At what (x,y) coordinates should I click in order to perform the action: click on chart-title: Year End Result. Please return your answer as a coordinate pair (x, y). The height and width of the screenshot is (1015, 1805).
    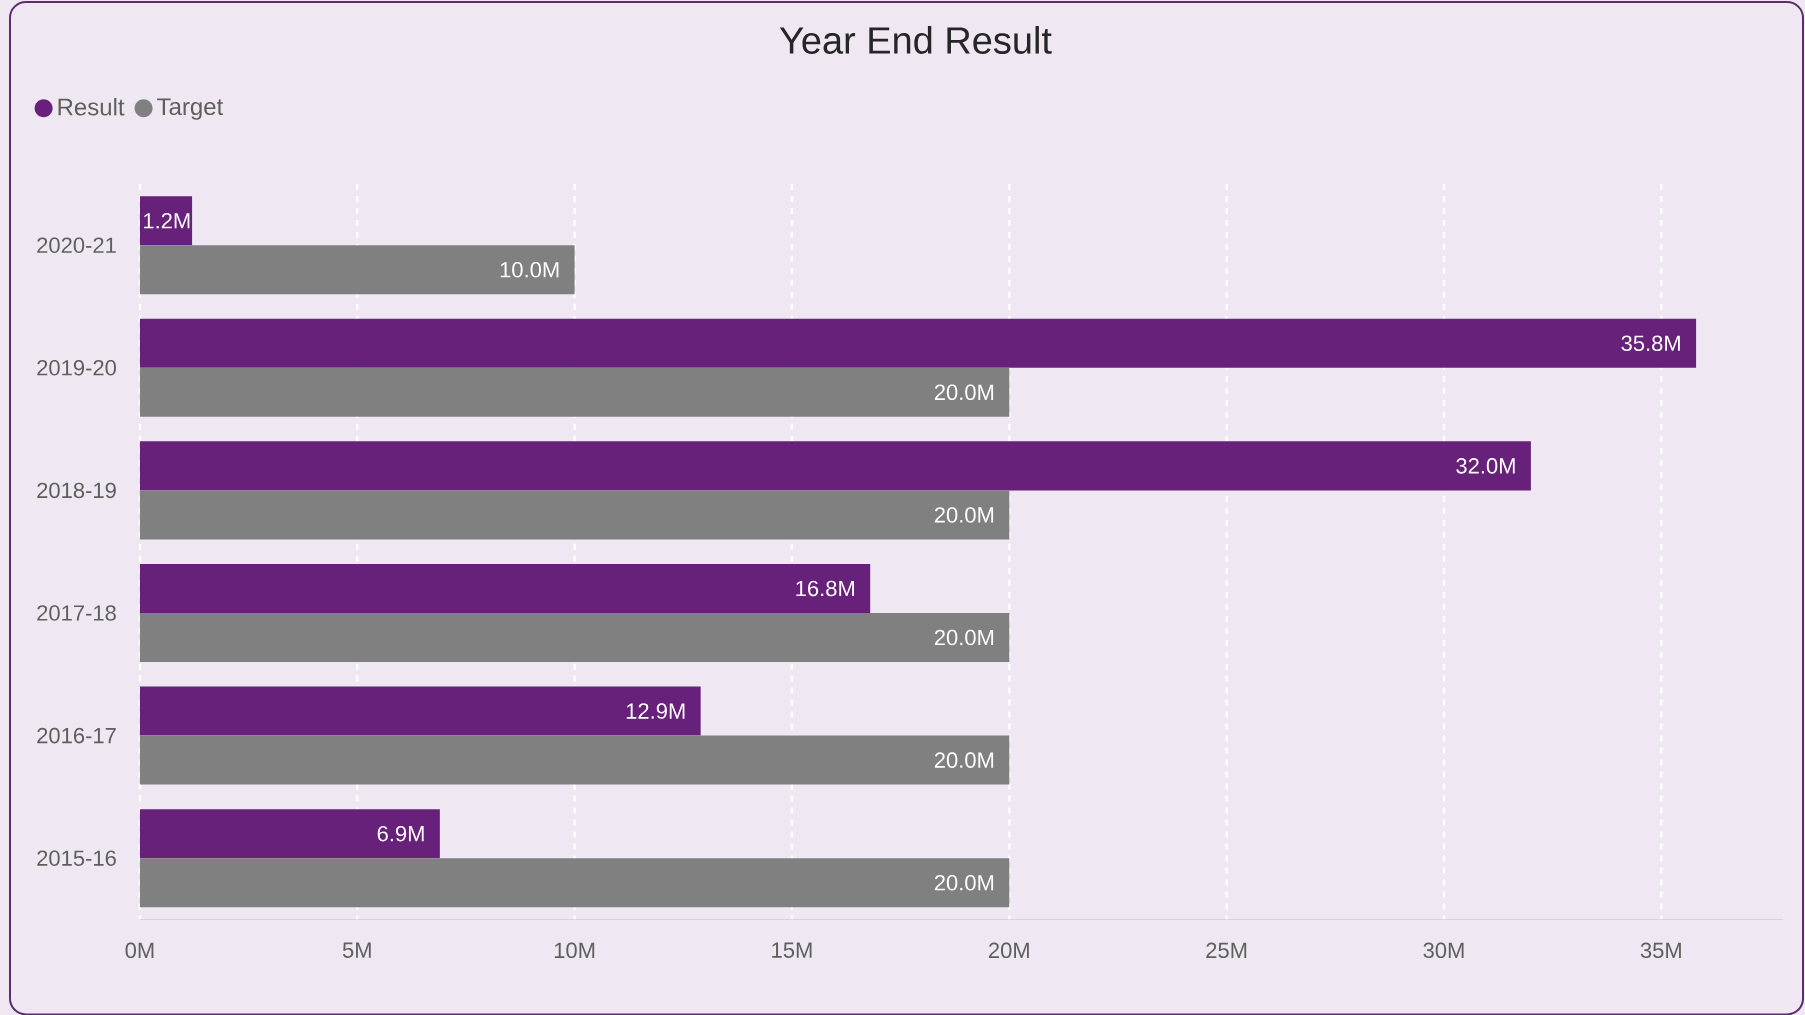
    Looking at the image, I should click on (915, 39).